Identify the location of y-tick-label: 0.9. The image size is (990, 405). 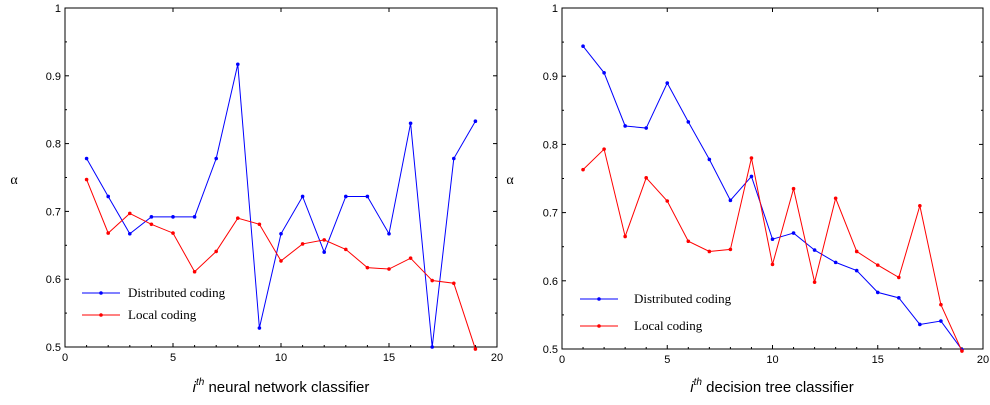
(53, 77).